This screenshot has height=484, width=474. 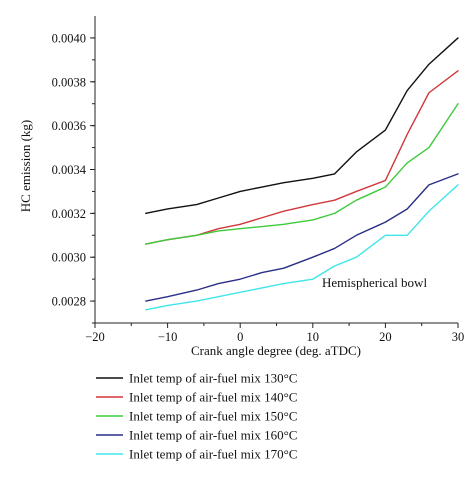 What do you see at coordinates (69, 82) in the screenshot?
I see `y-tick-label: 0.0038` at bounding box center [69, 82].